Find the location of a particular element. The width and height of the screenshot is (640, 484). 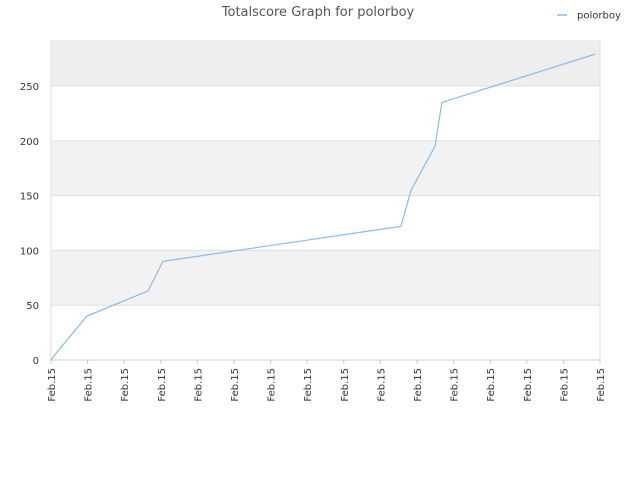

y-tick-label: 50 is located at coordinates (32, 306).